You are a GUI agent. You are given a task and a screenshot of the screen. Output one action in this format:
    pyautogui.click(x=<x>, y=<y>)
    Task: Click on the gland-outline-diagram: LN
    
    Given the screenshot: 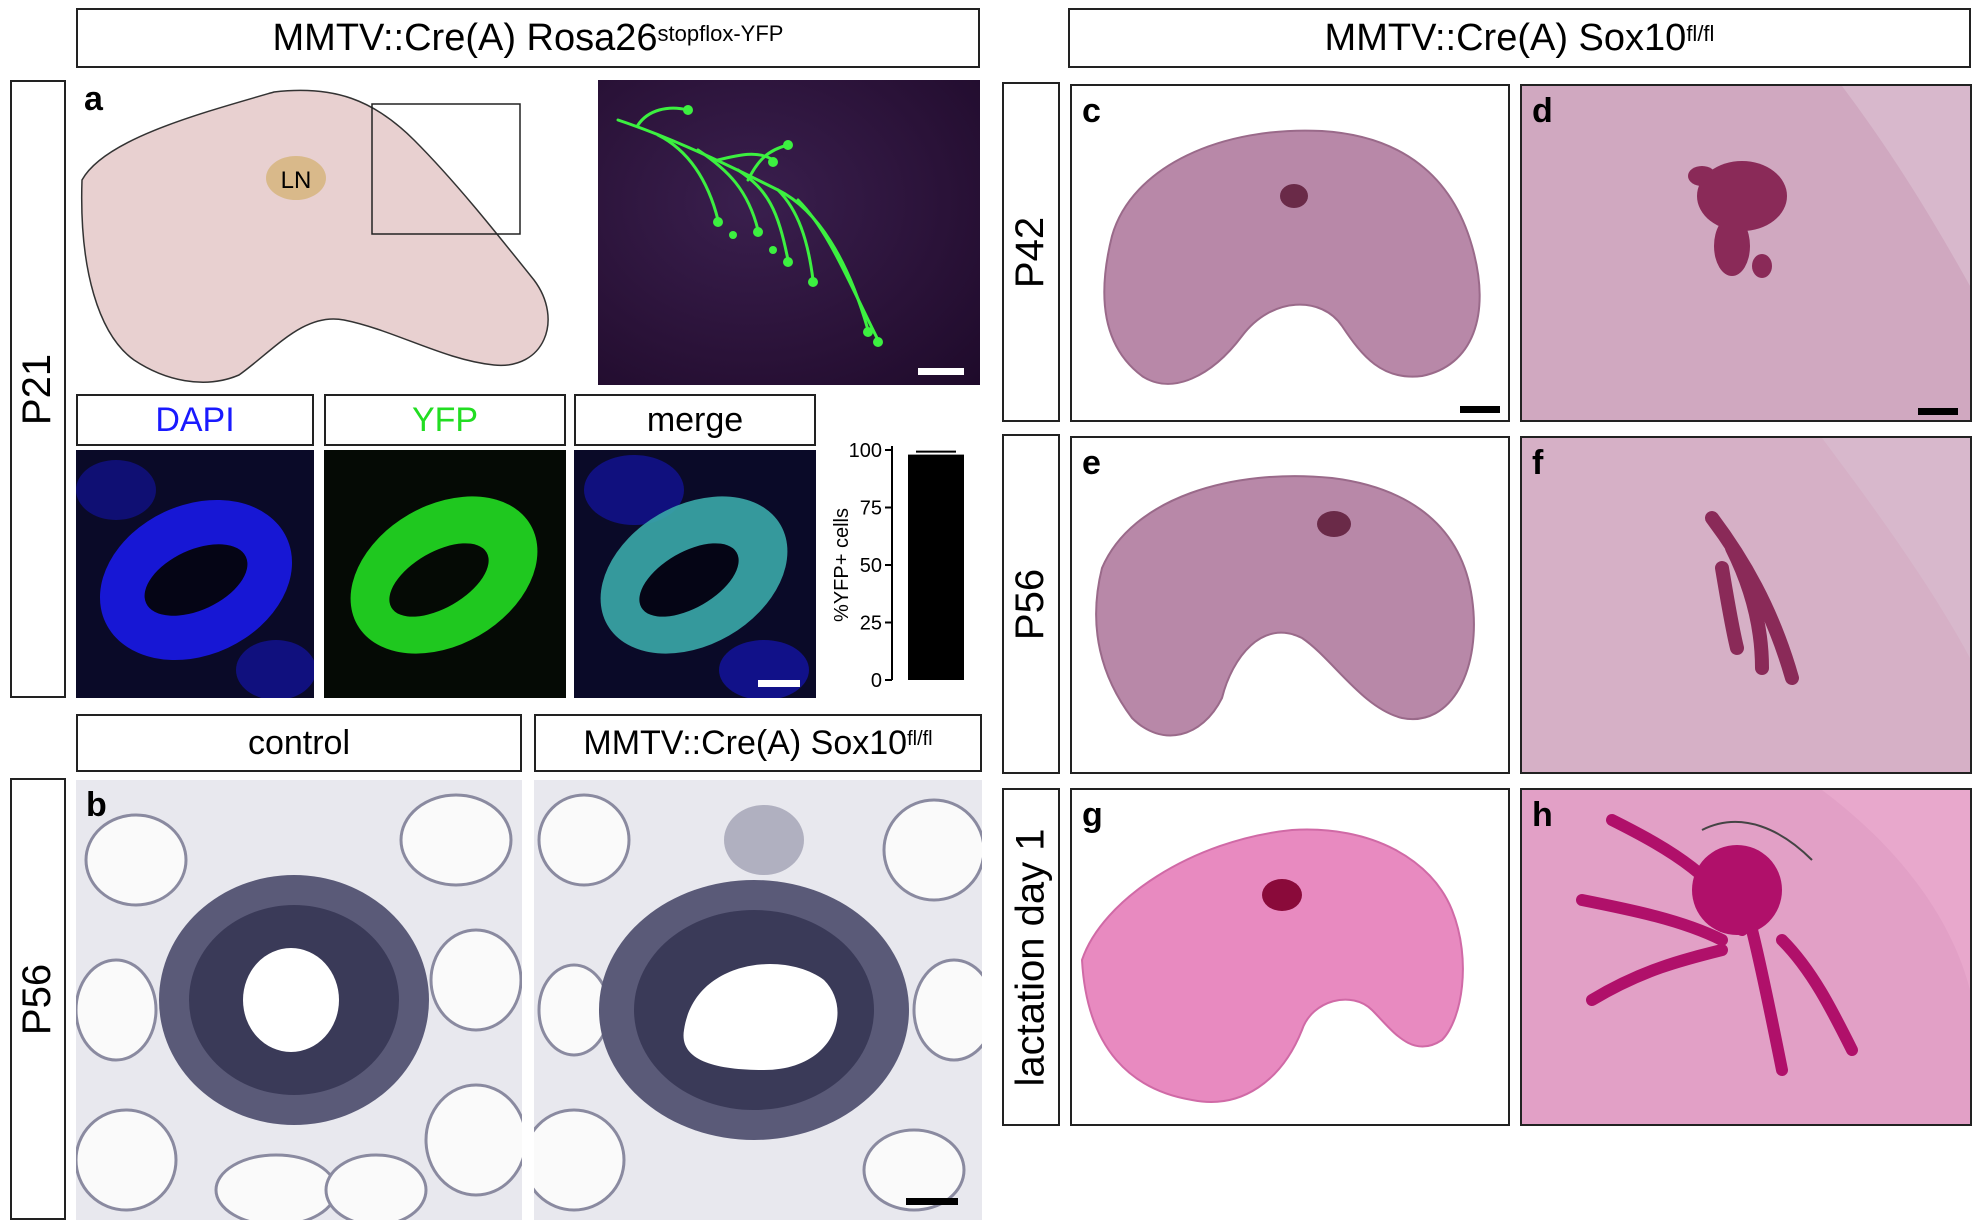 What is the action you would take?
    pyautogui.click(x=314, y=236)
    